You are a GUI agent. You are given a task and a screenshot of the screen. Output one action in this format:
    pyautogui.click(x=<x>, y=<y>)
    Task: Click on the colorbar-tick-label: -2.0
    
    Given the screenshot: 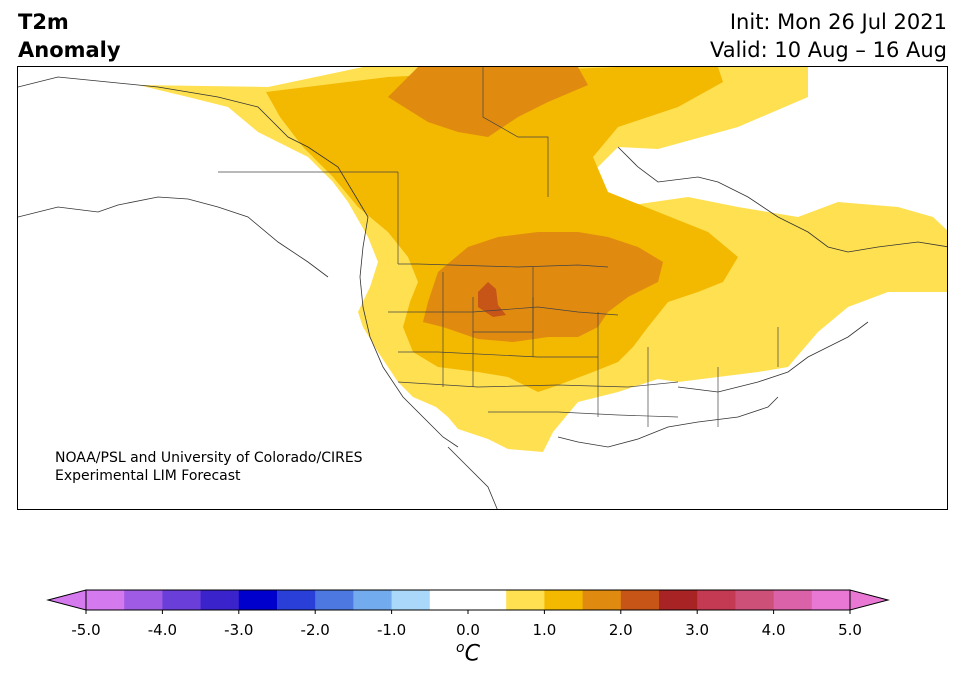 What is the action you would take?
    pyautogui.click(x=315, y=630)
    